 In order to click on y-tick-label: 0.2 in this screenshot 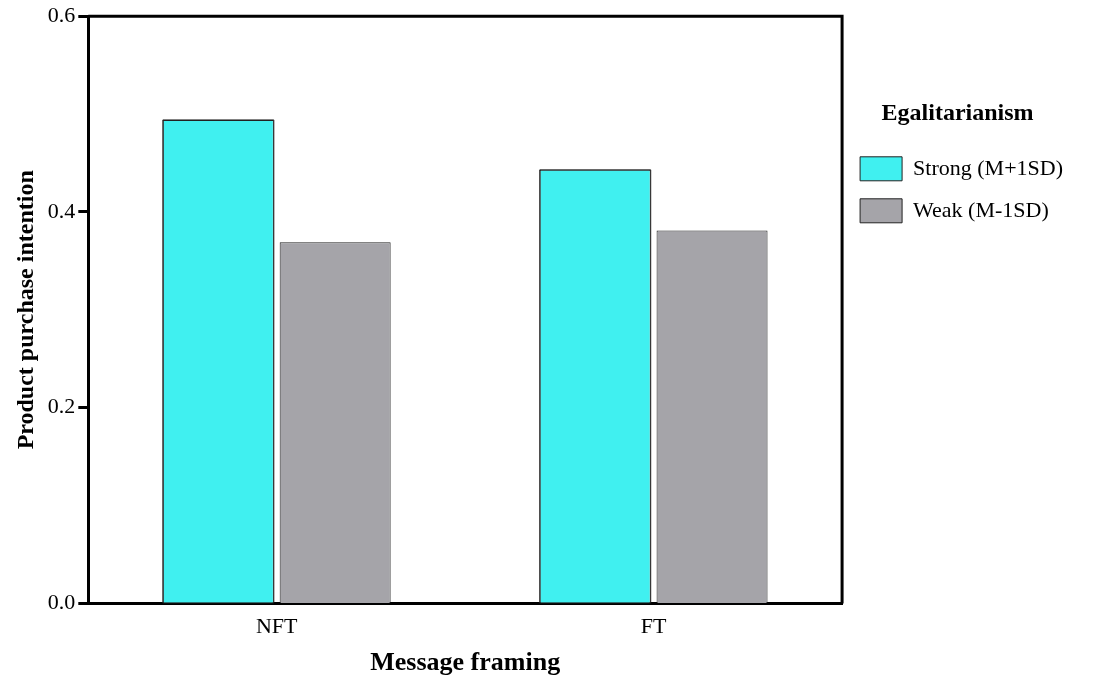, I will do `click(61, 406)`.